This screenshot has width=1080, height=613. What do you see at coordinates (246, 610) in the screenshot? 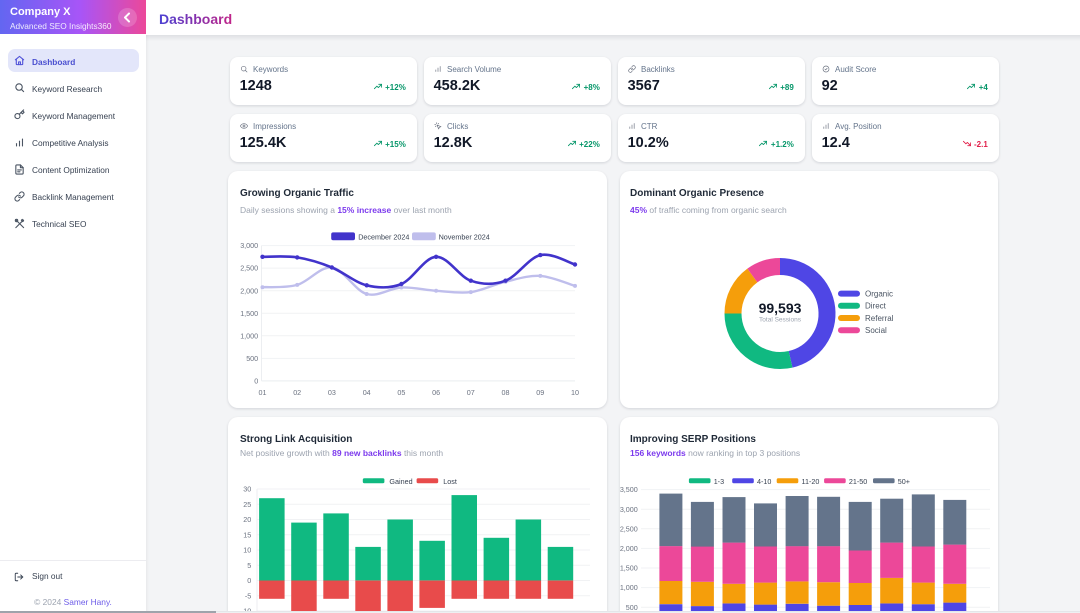
I see `svg-text: -10` at bounding box center [246, 610].